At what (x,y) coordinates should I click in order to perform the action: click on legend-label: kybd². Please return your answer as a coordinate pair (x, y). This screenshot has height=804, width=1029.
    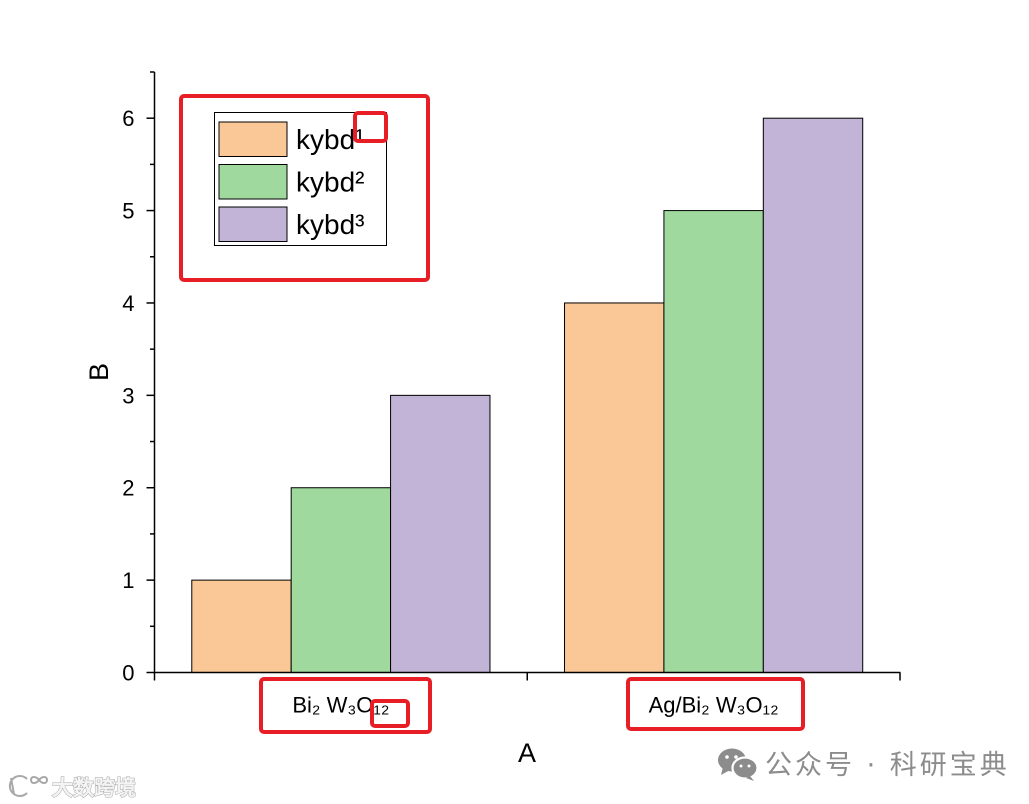
    Looking at the image, I should click on (330, 182).